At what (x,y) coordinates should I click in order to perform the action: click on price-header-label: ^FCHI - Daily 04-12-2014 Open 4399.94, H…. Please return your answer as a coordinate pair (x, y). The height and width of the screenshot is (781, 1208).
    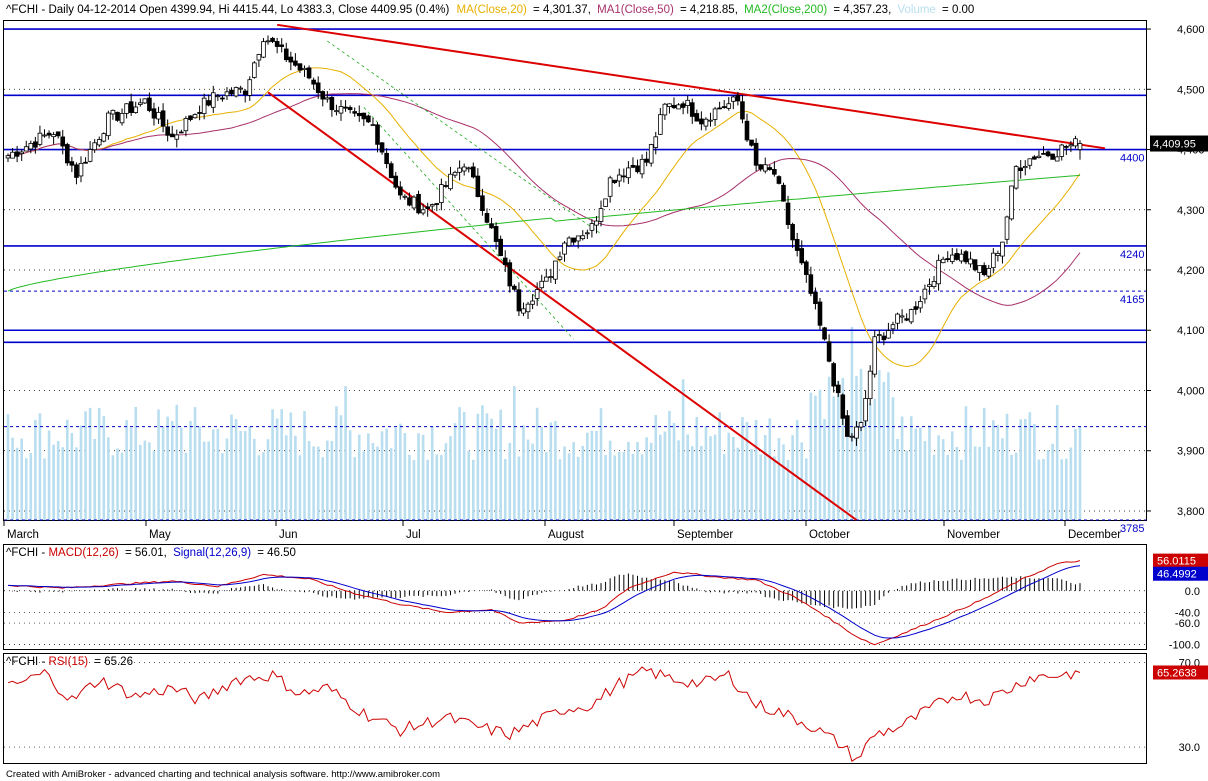
    Looking at the image, I should click on (227, 10).